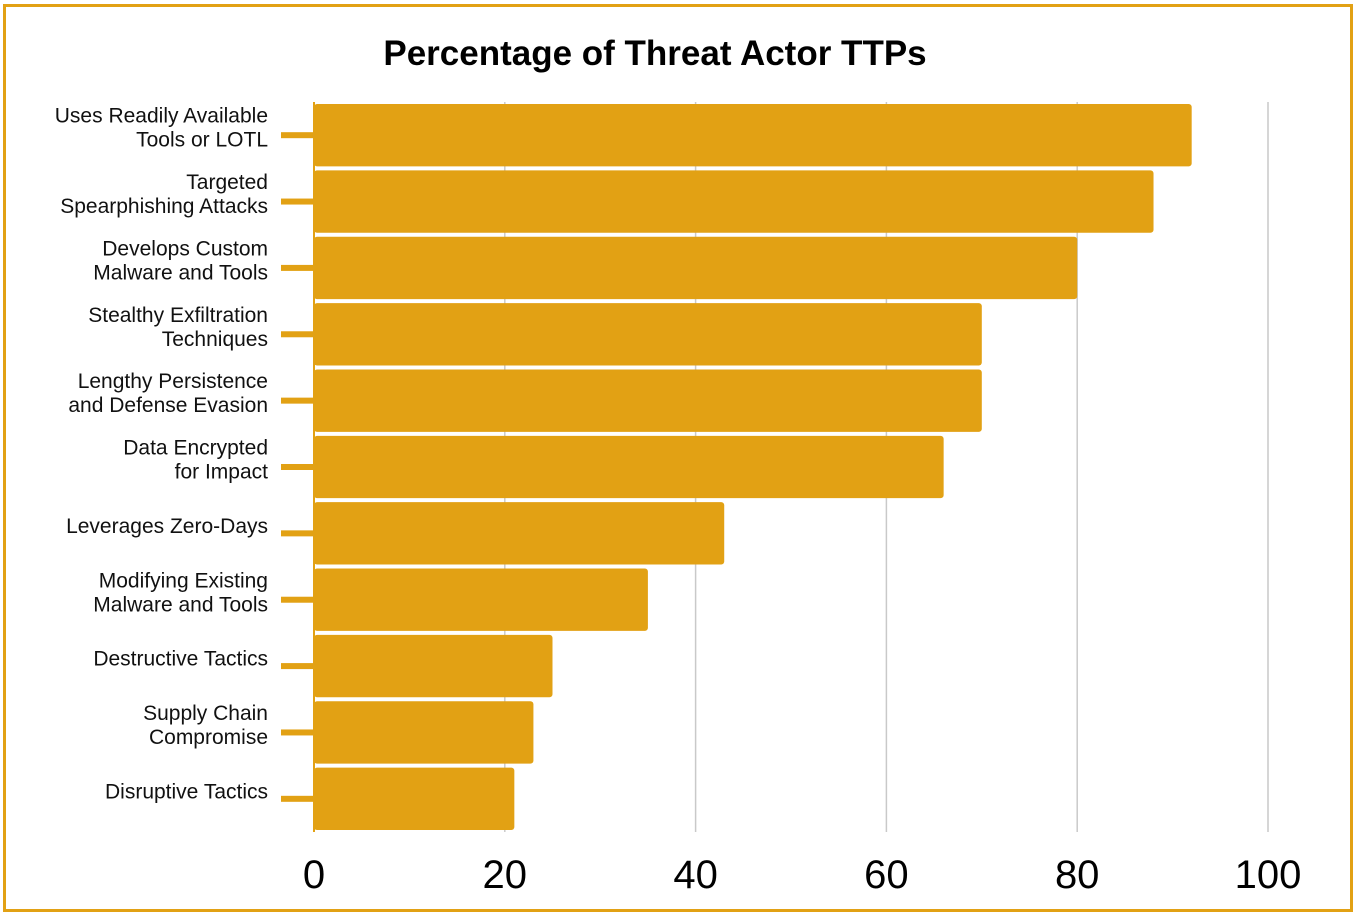 The width and height of the screenshot is (1356, 914). What do you see at coordinates (178, 327) in the screenshot?
I see `category-label-3: Stealthy Exfiltration Techniques` at bounding box center [178, 327].